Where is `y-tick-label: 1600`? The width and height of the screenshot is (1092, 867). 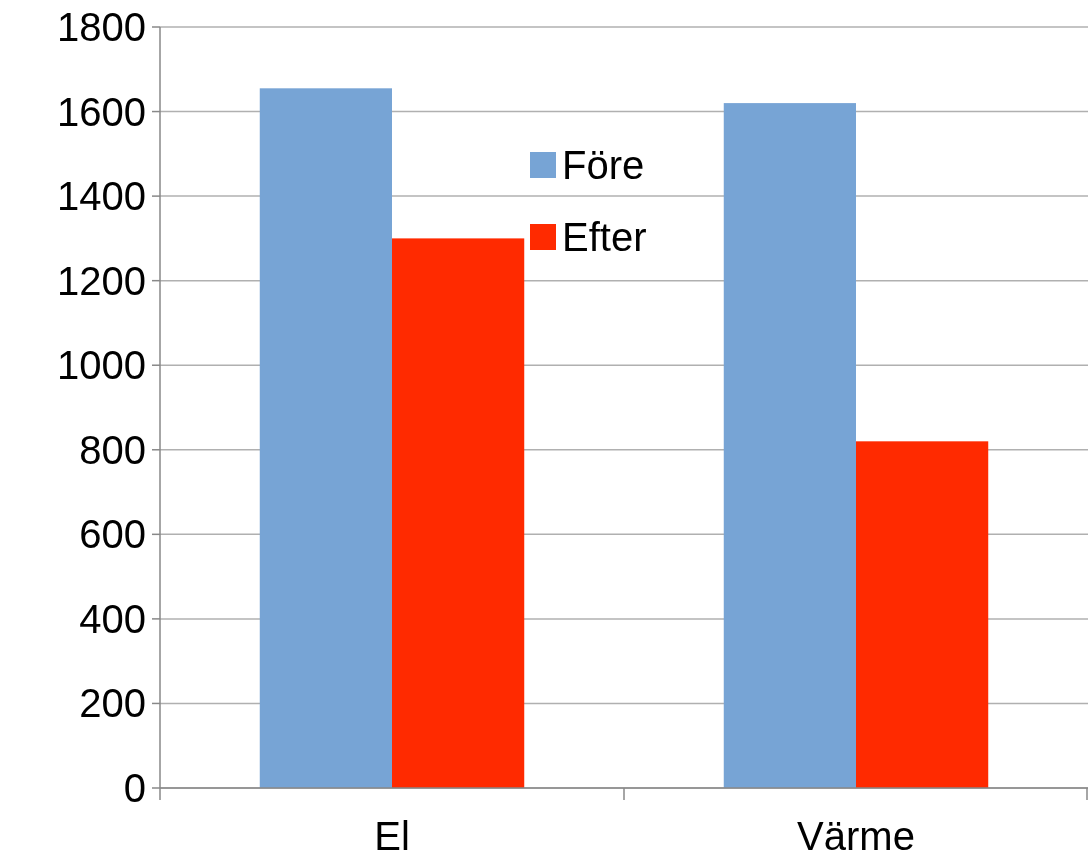 y-tick-label: 1600 is located at coordinates (101, 111).